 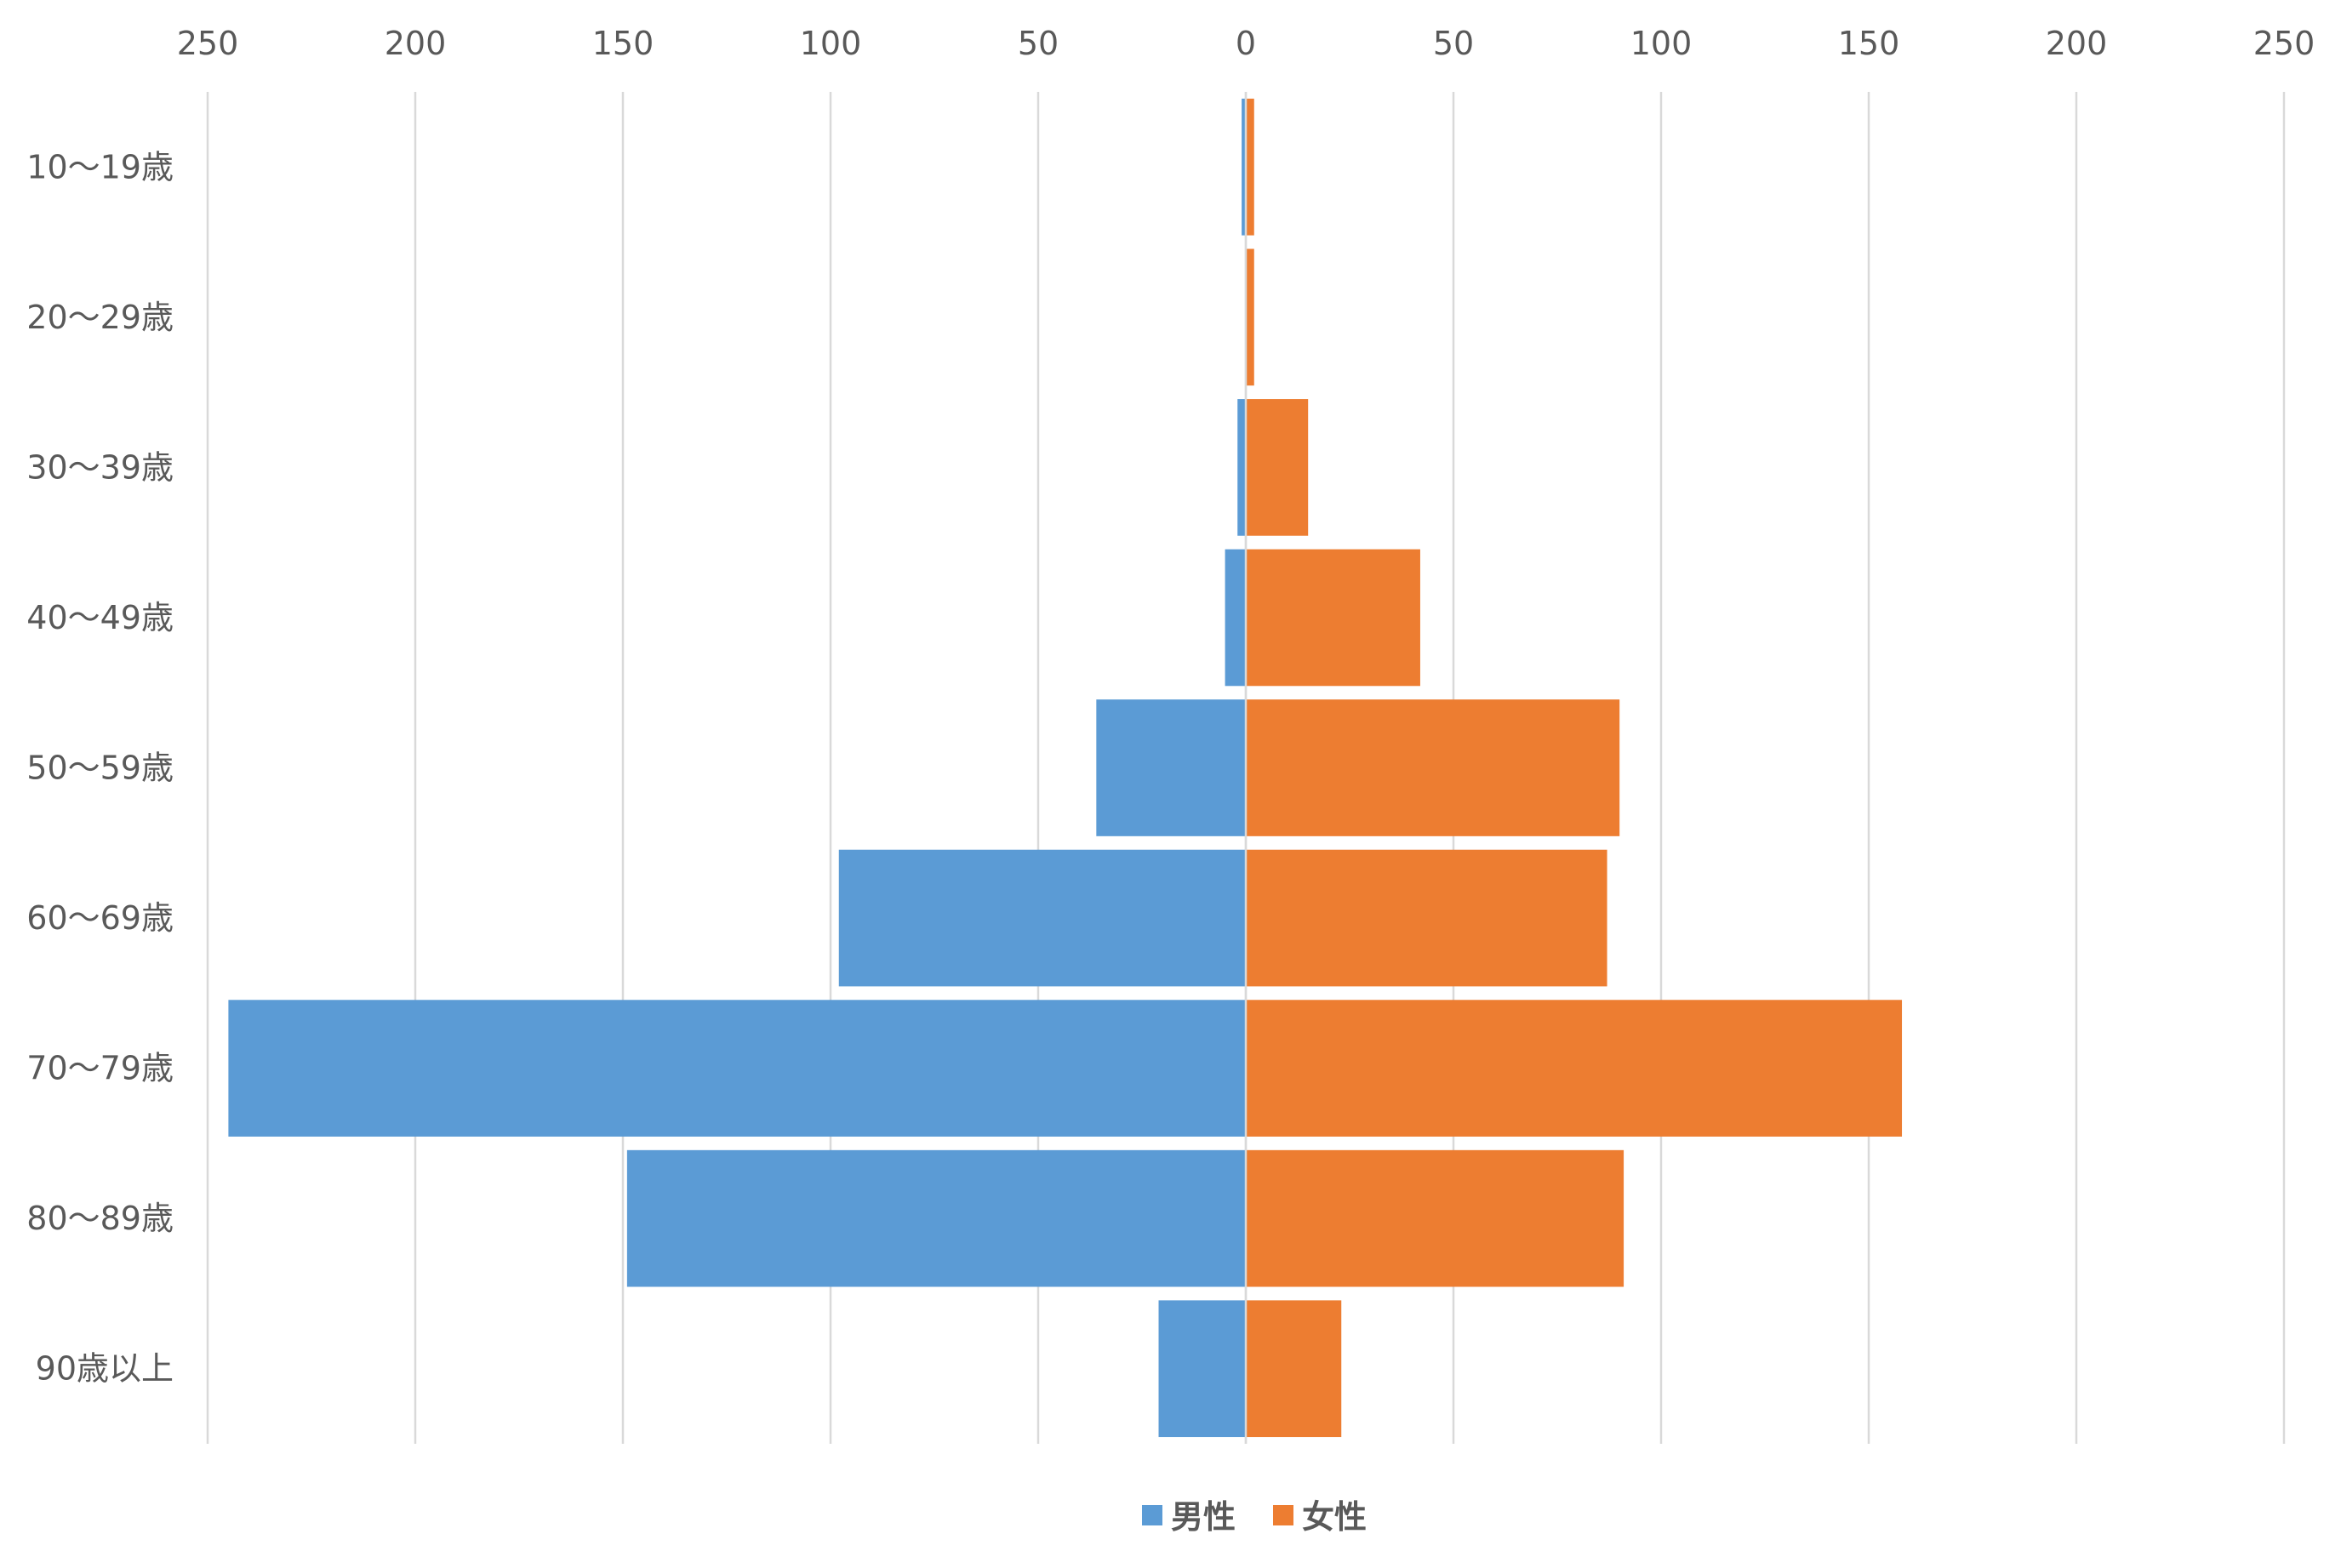 What do you see at coordinates (623, 43) in the screenshot?
I see `x-tick-label-2: 150` at bounding box center [623, 43].